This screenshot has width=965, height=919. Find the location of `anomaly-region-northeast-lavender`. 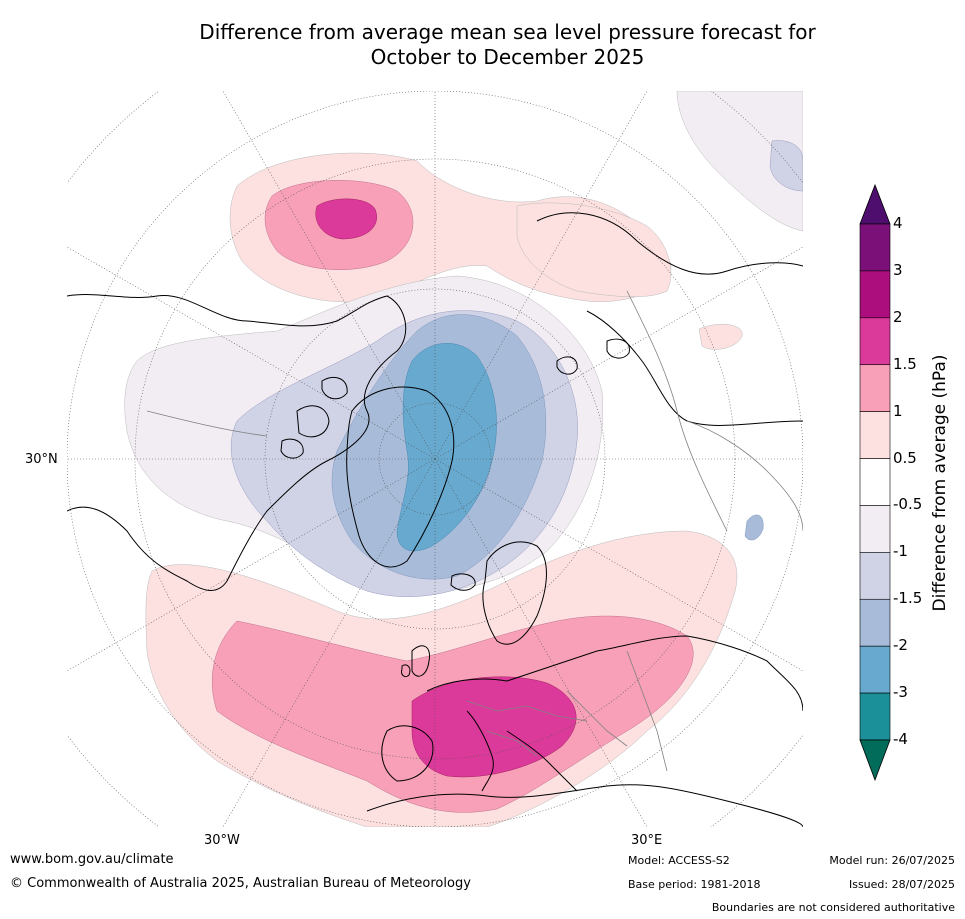

anomaly-region-northeast-lavender is located at coordinates (739, 161).